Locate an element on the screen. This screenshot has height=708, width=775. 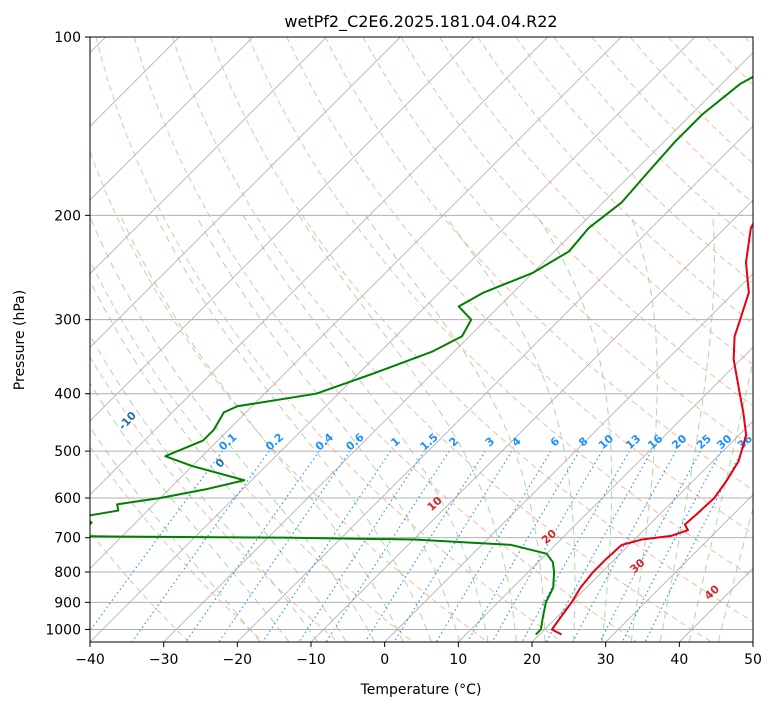
x-tick-label: −20 is located at coordinates (238, 660).